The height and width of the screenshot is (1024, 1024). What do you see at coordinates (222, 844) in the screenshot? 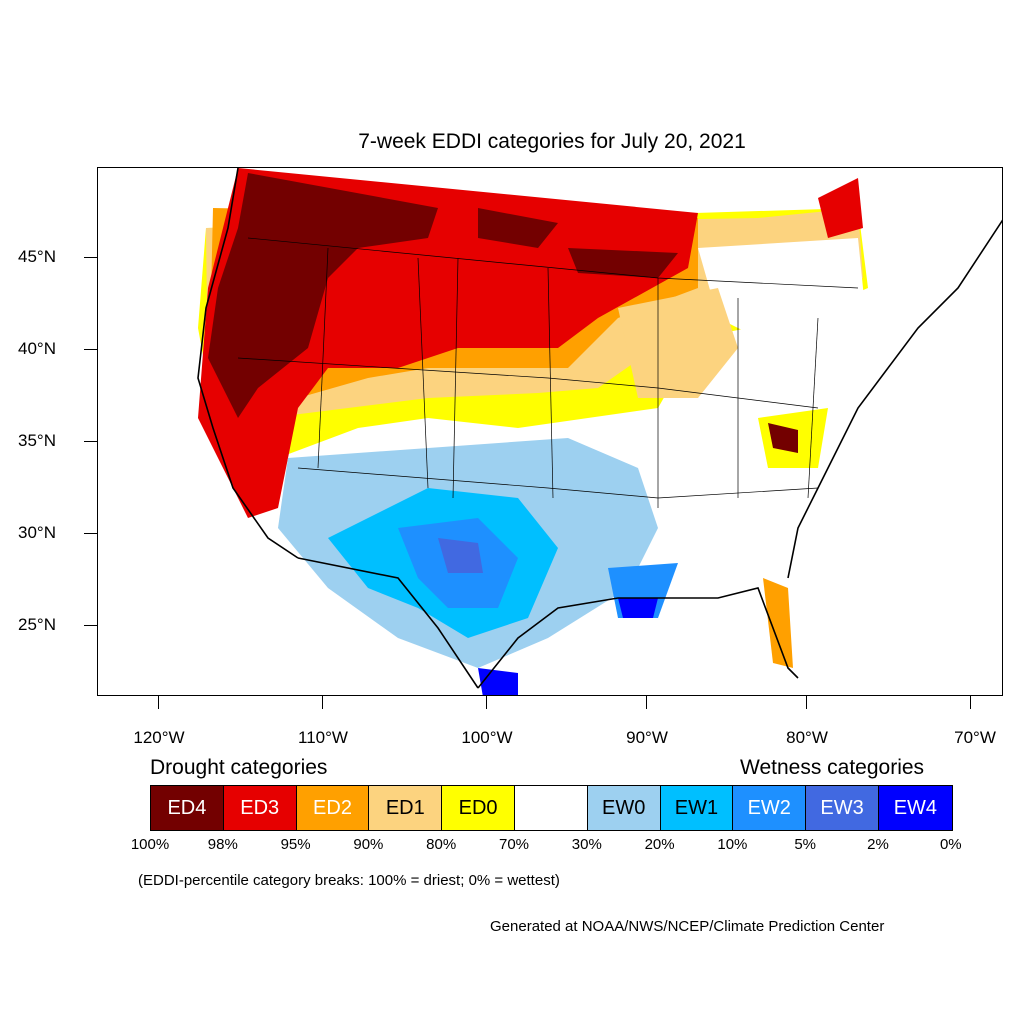
I see `percent-break-label: 98%` at bounding box center [222, 844].